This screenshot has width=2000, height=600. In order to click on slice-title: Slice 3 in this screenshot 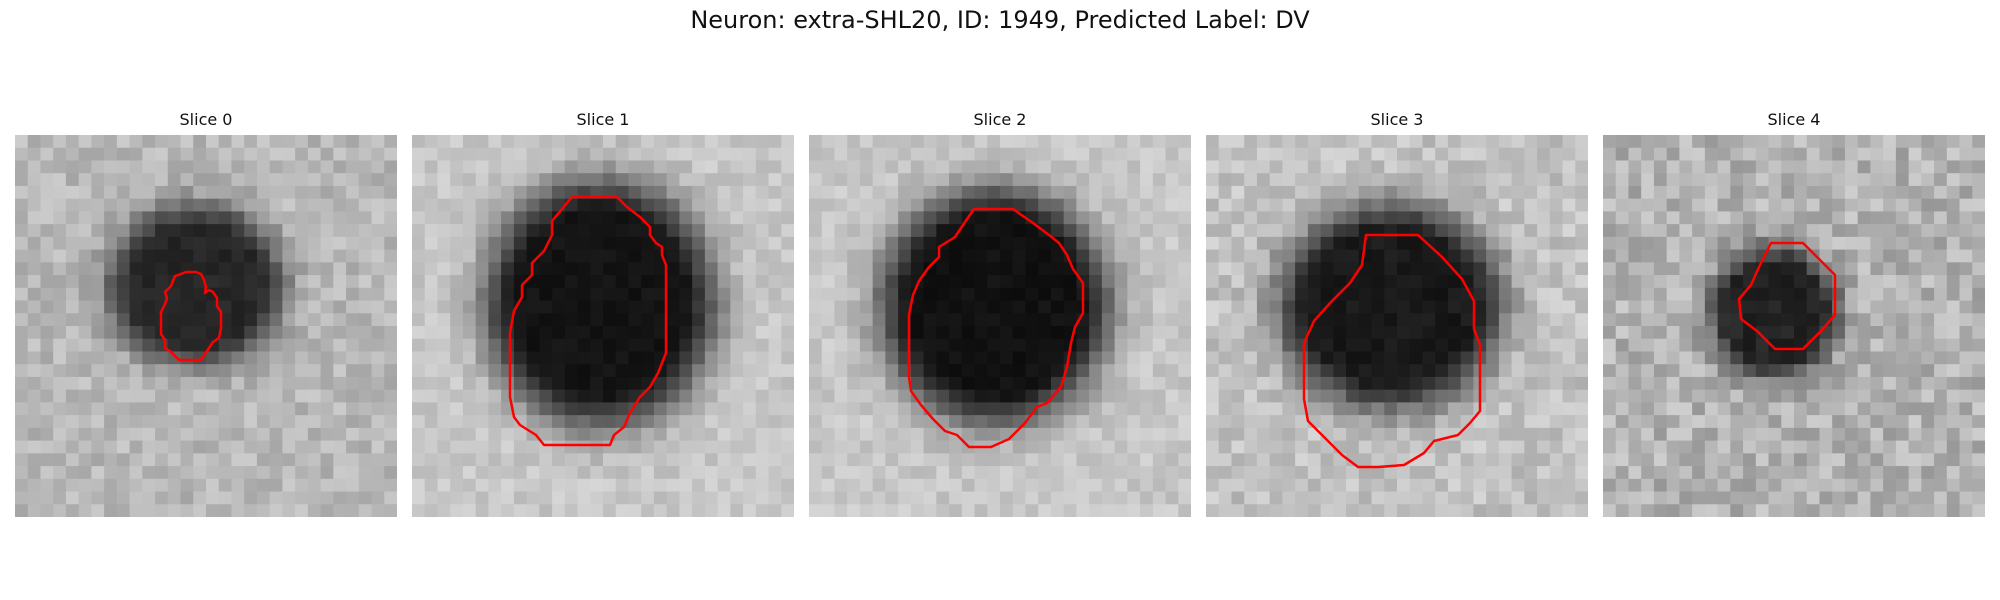, I will do `click(1397, 119)`.